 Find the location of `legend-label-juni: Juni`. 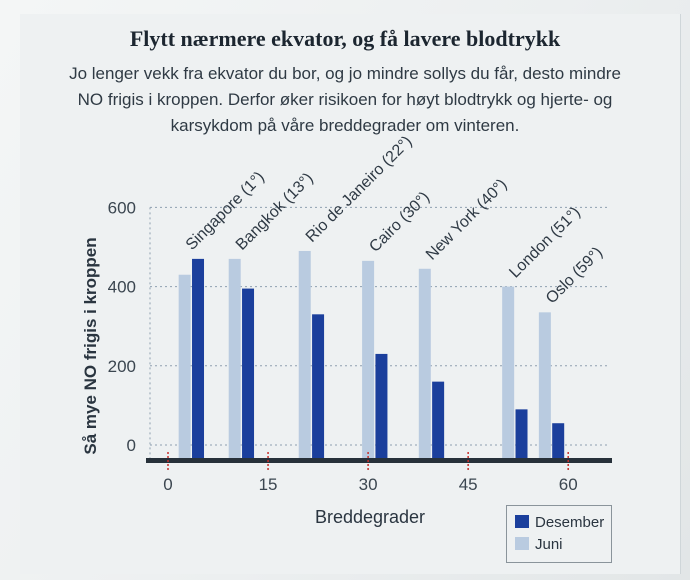

legend-label-juni: Juni is located at coordinates (549, 544).